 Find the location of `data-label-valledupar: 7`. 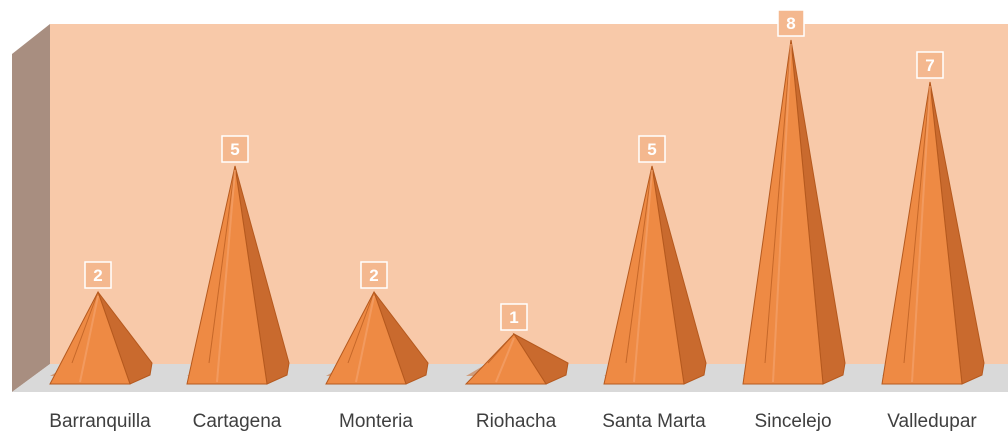

data-label-valledupar: 7 is located at coordinates (930, 65).